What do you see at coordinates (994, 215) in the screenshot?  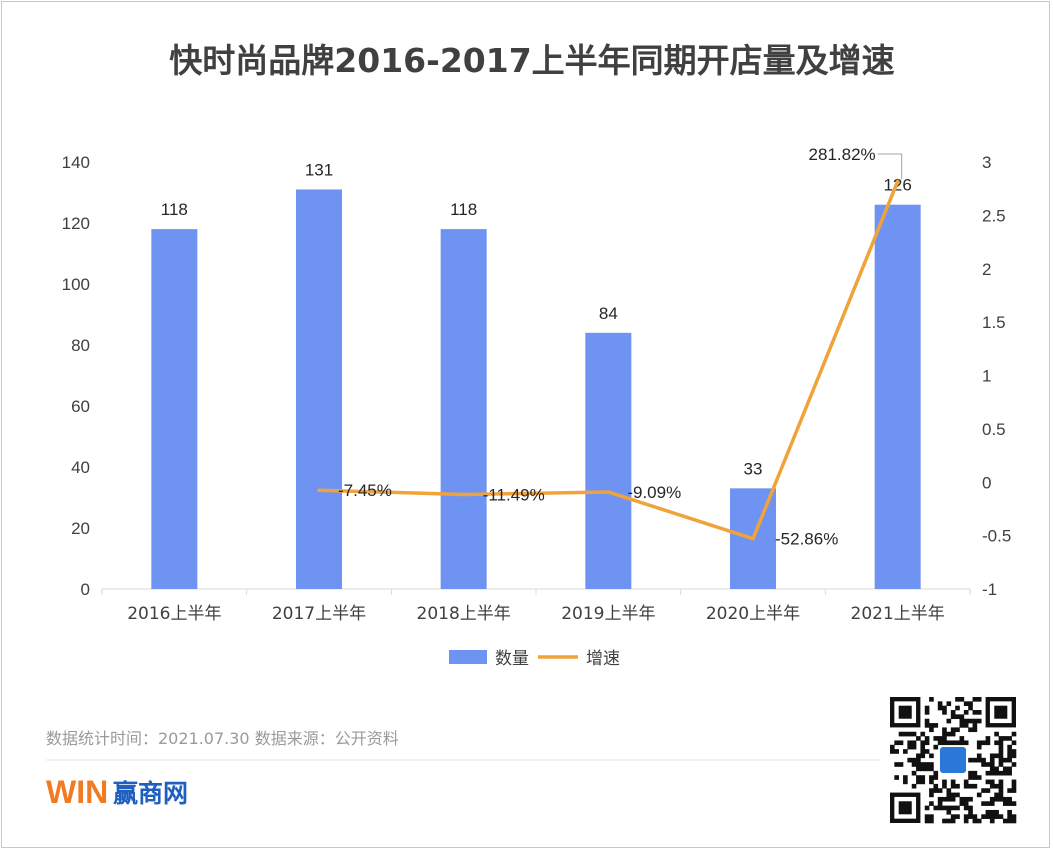 I see `y2-tick-label: 2.5` at bounding box center [994, 215].